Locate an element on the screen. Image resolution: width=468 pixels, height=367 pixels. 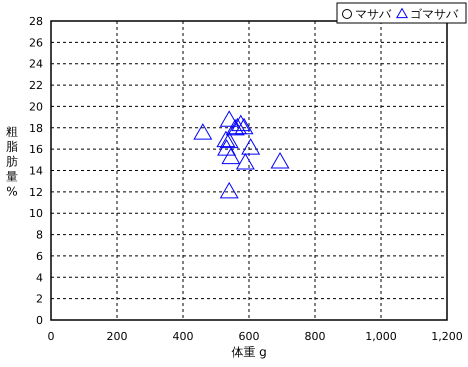
legend-label: ゴマサバ is located at coordinates (434, 14).